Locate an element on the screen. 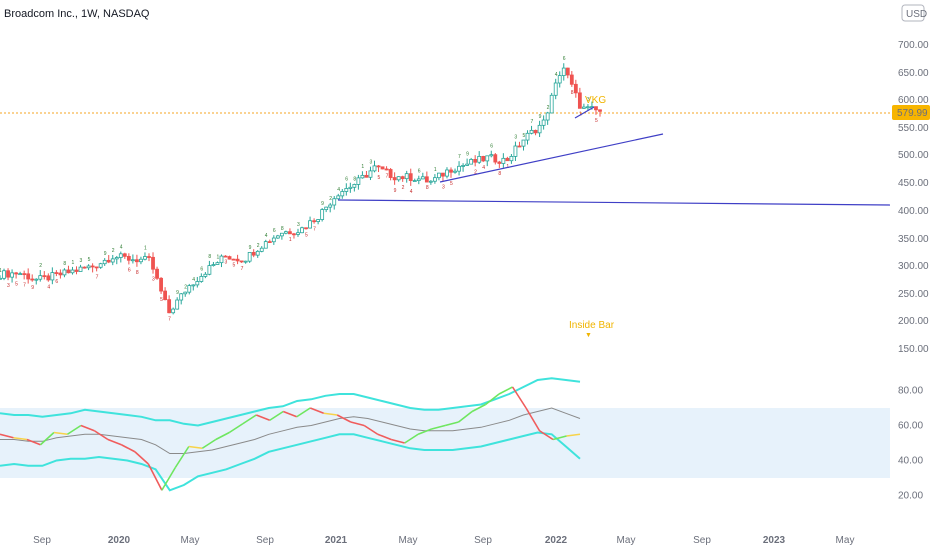 The height and width of the screenshot is (550, 932). rsi-tick-label: 40.00 is located at coordinates (910, 461).